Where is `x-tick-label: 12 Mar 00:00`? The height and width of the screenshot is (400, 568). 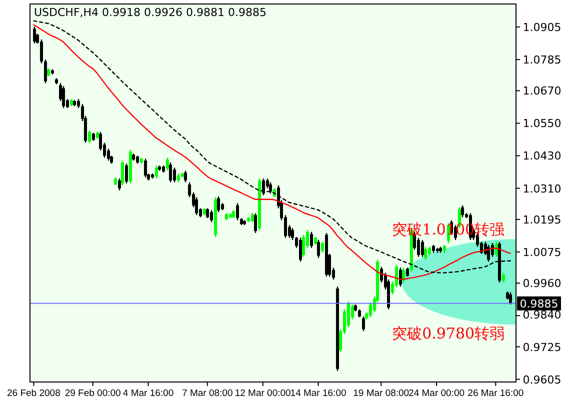
x-tick-label: 12 Mar 00:00 is located at coordinates (262, 393).